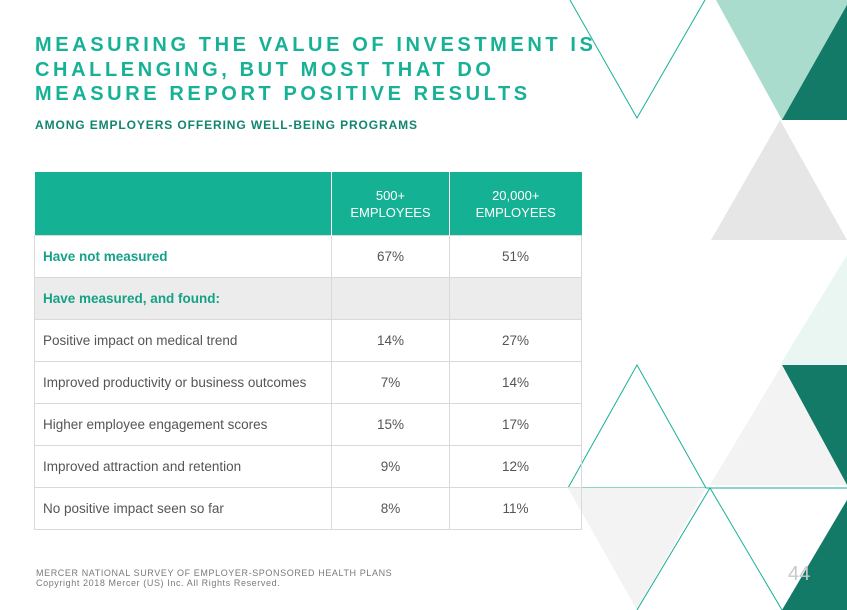  Describe the element at coordinates (515, 340) in the screenshot. I see `row-value-20000: 27%` at that location.